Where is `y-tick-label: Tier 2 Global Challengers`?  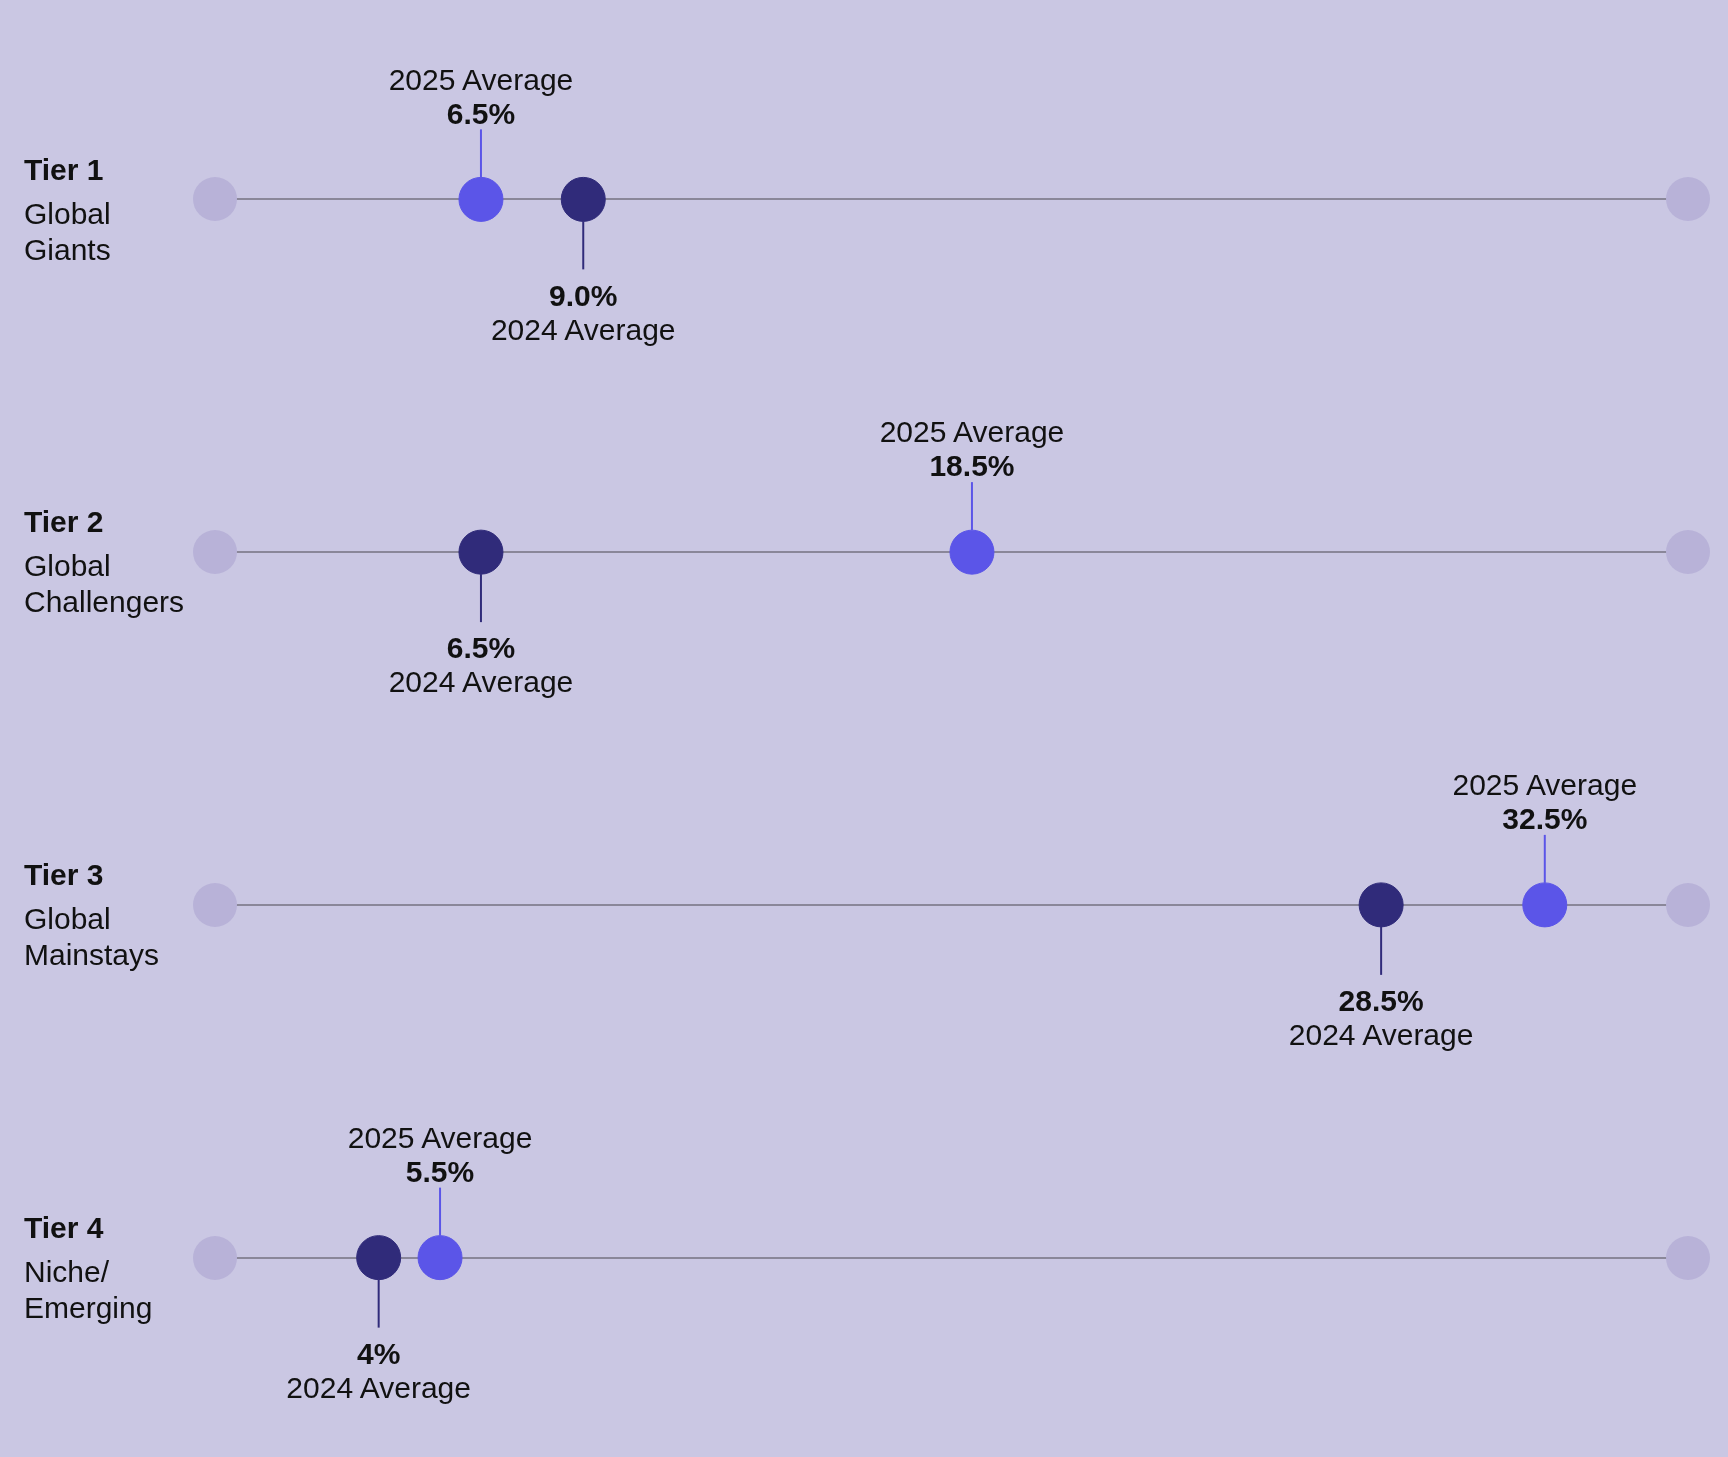 y-tick-label: Tier 2 Global Challengers is located at coordinates (104, 562).